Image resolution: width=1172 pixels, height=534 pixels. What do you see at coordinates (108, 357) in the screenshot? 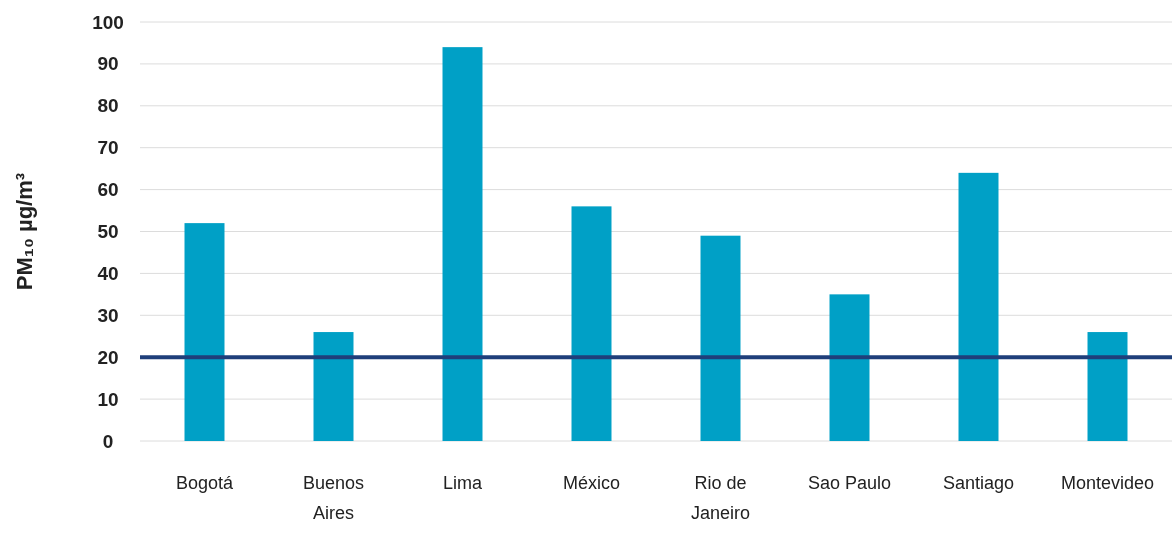
I see `y-tick-label: 20` at bounding box center [108, 357].